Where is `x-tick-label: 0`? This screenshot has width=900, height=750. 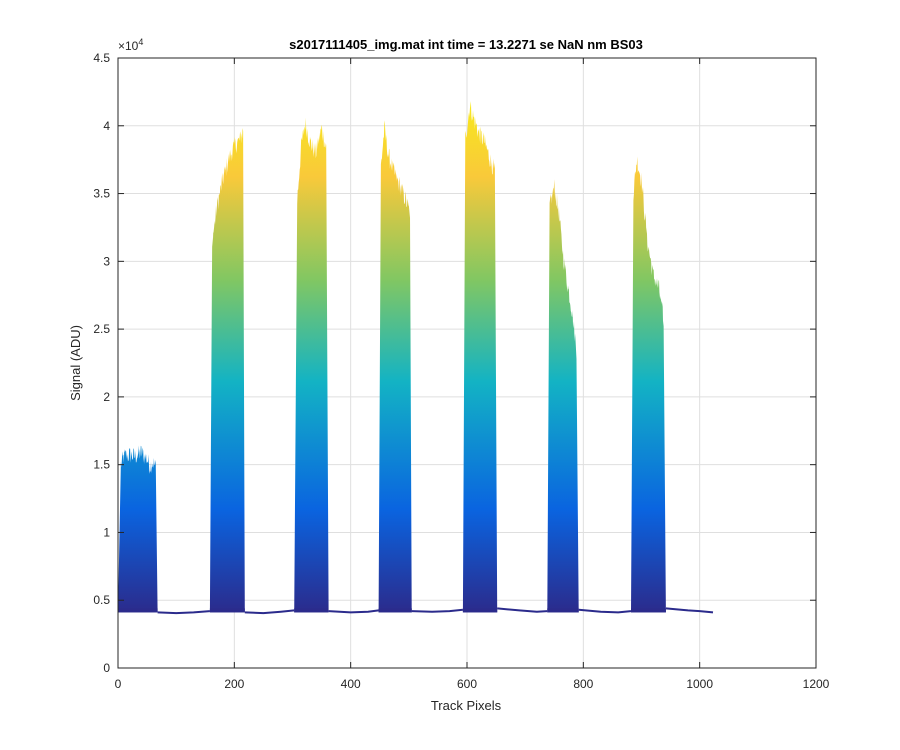
x-tick-label: 0 is located at coordinates (118, 684).